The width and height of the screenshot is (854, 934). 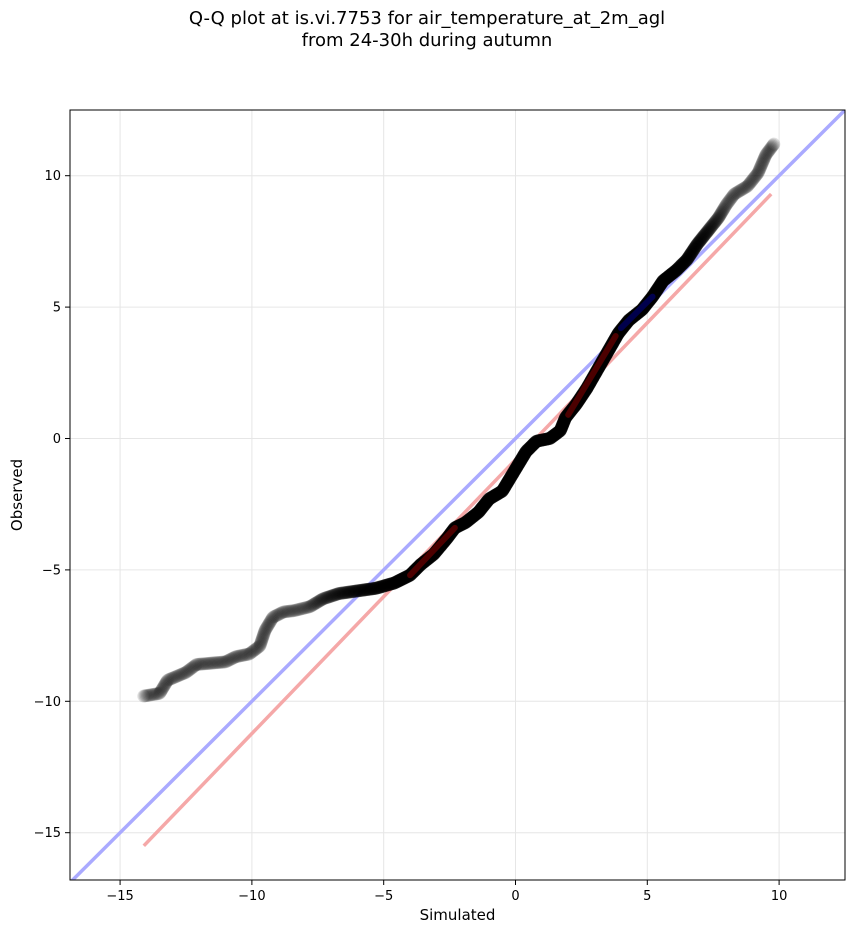 I want to click on x-tick-label-0: −15, so click(x=119, y=896).